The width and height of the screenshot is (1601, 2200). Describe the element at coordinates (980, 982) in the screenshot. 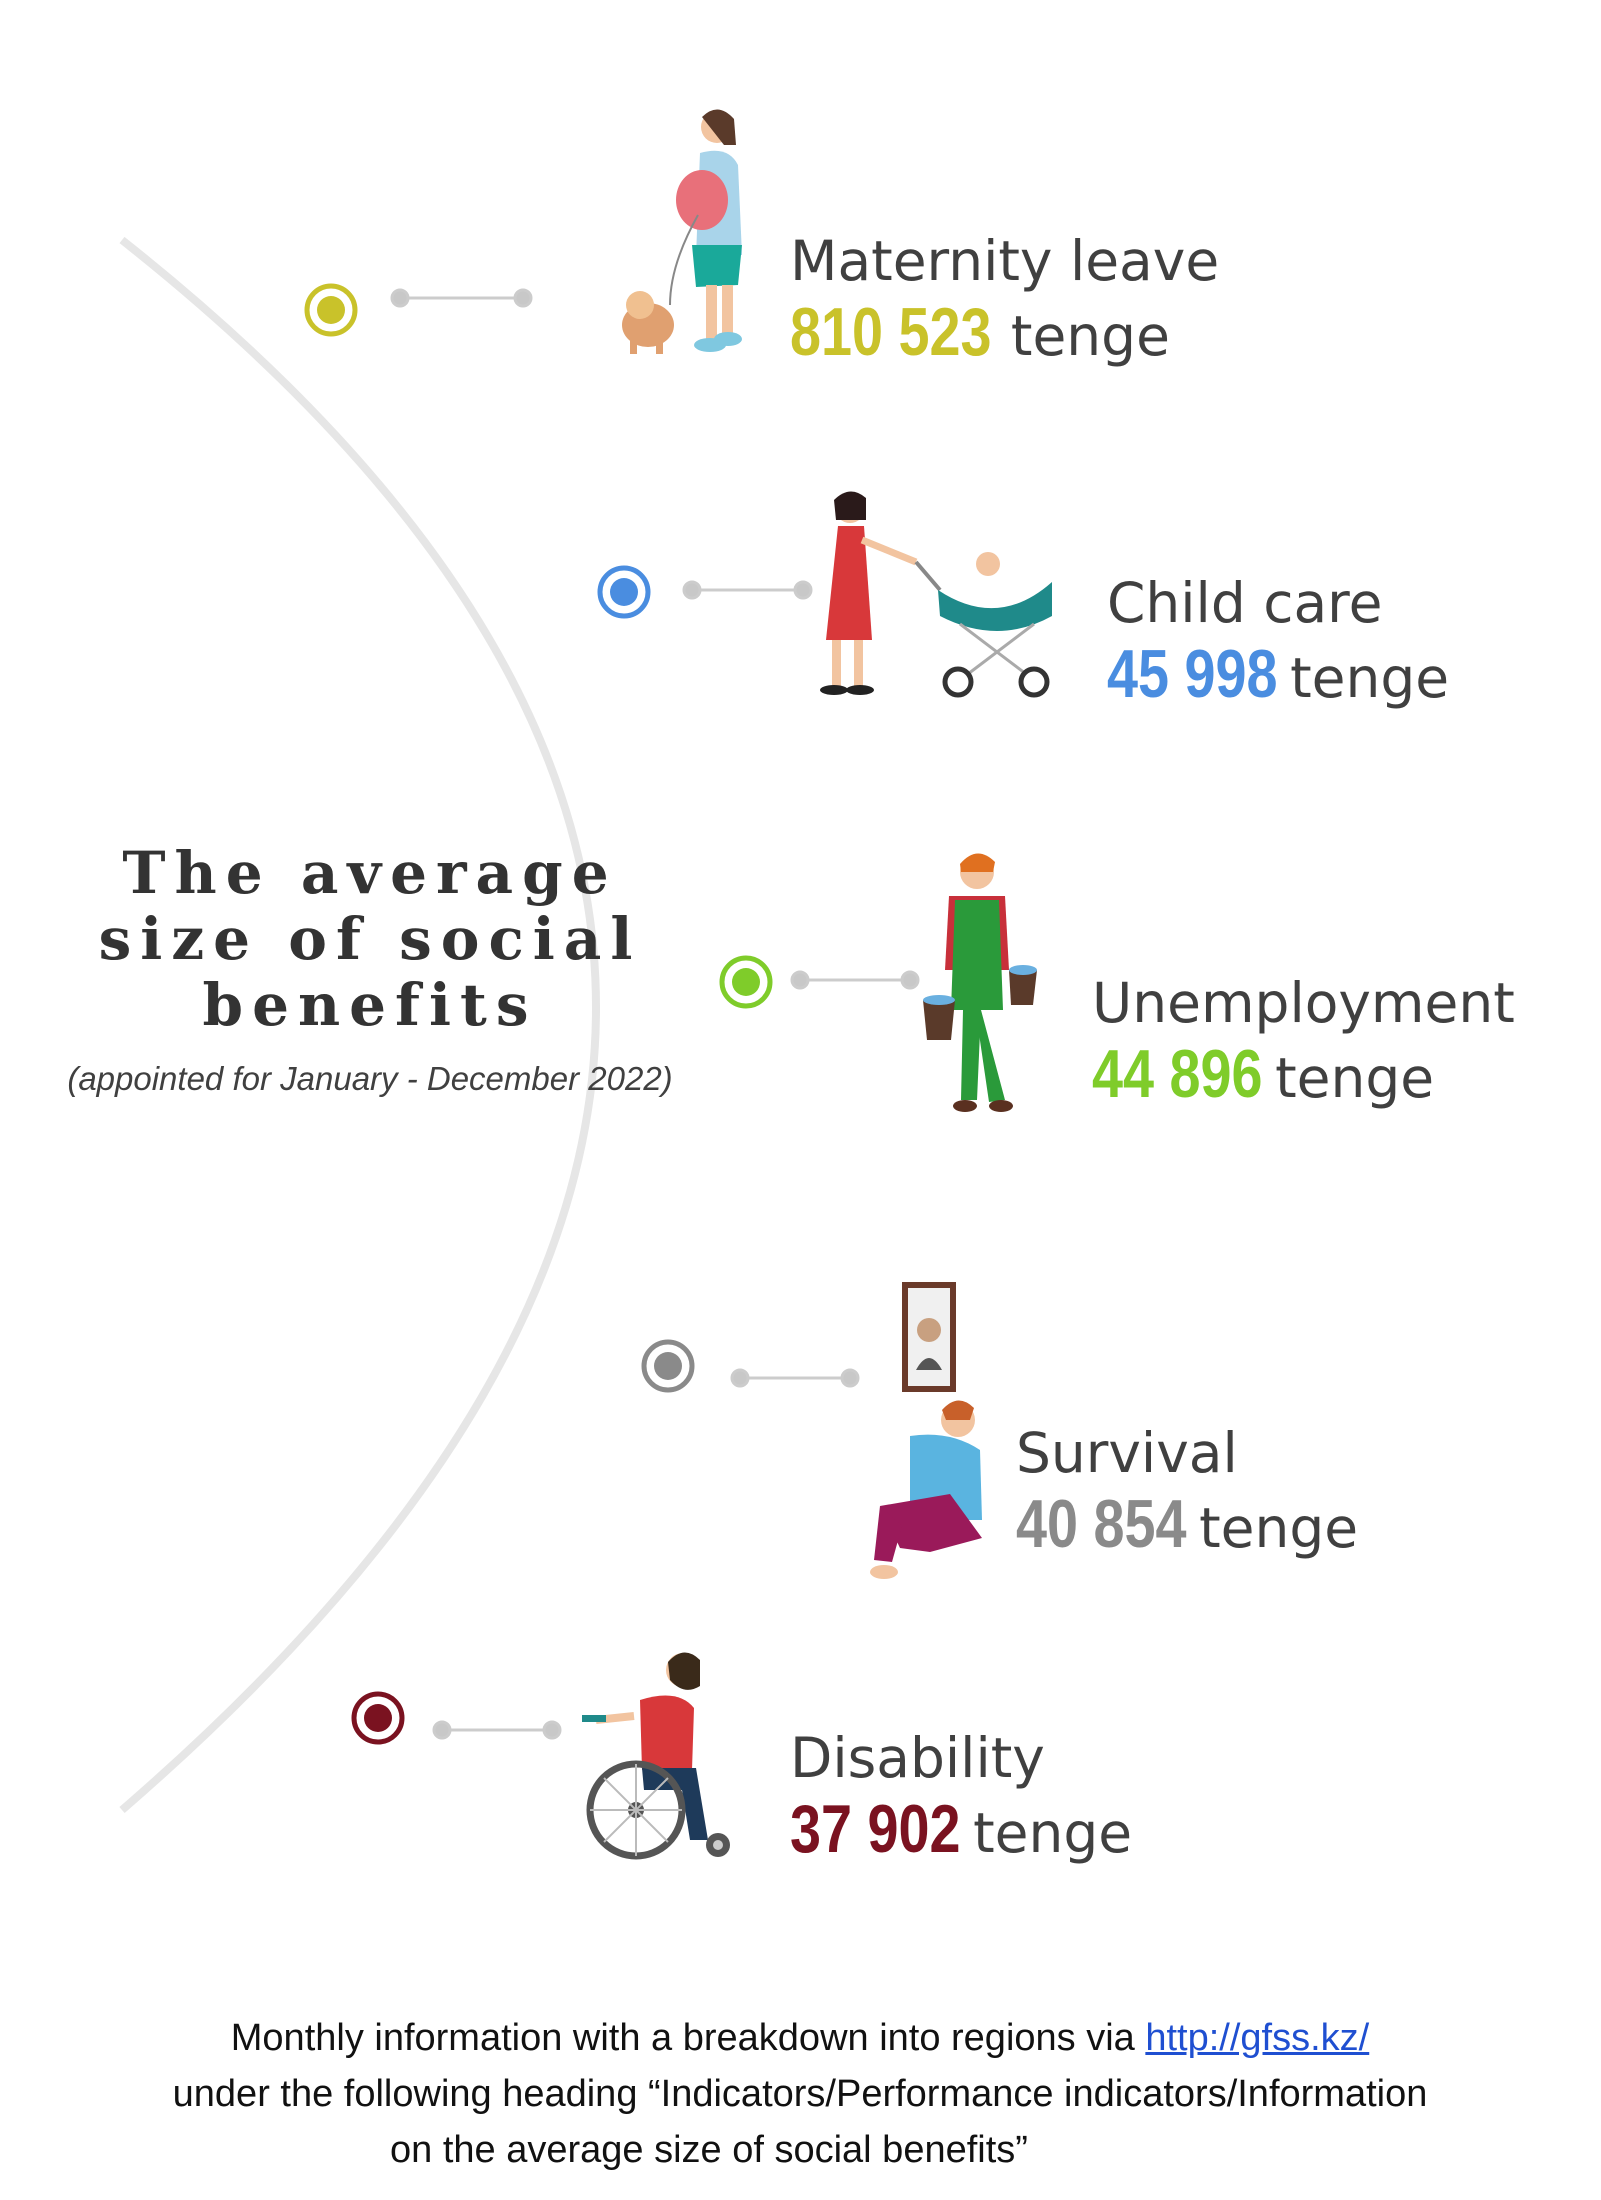

I see `worker-carrying-buckets-icon` at that location.